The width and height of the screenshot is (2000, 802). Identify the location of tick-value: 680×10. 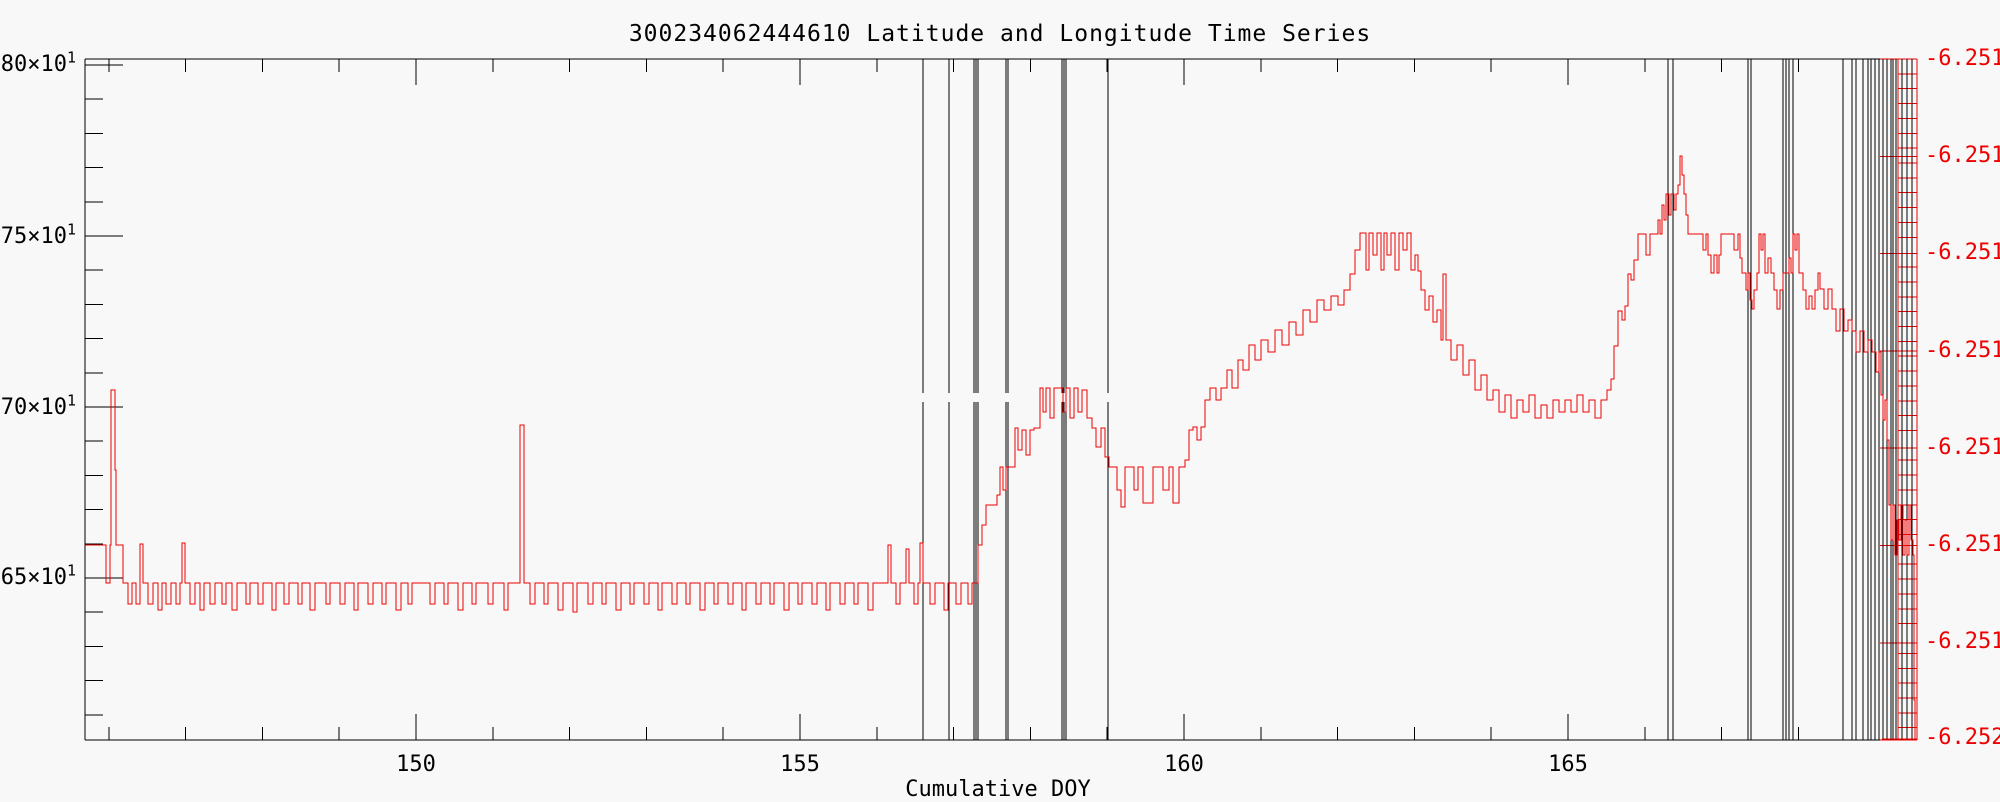
(33, 64).